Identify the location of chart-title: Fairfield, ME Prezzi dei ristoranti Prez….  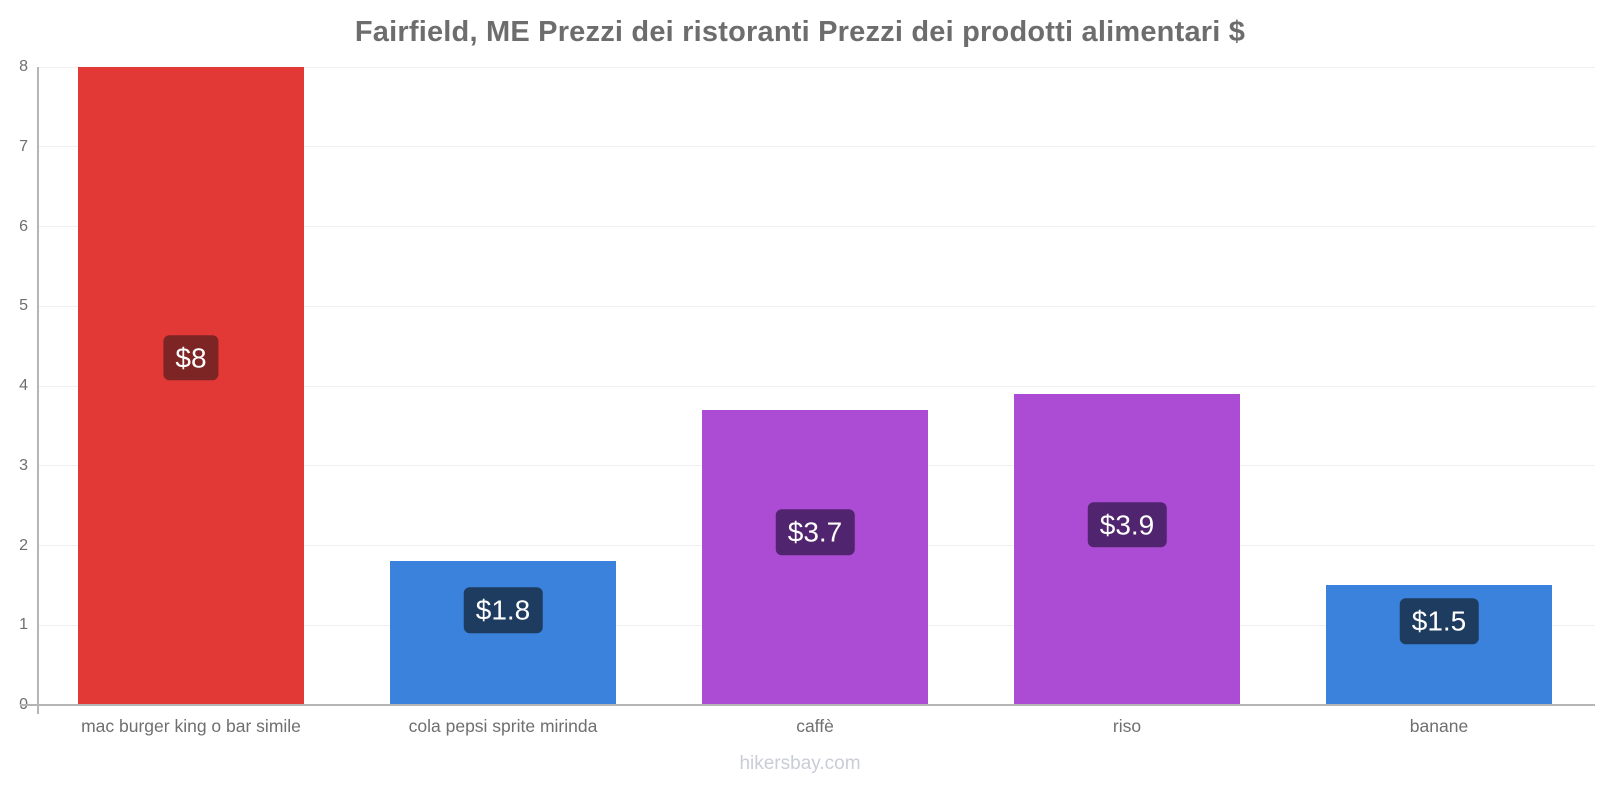
(800, 32).